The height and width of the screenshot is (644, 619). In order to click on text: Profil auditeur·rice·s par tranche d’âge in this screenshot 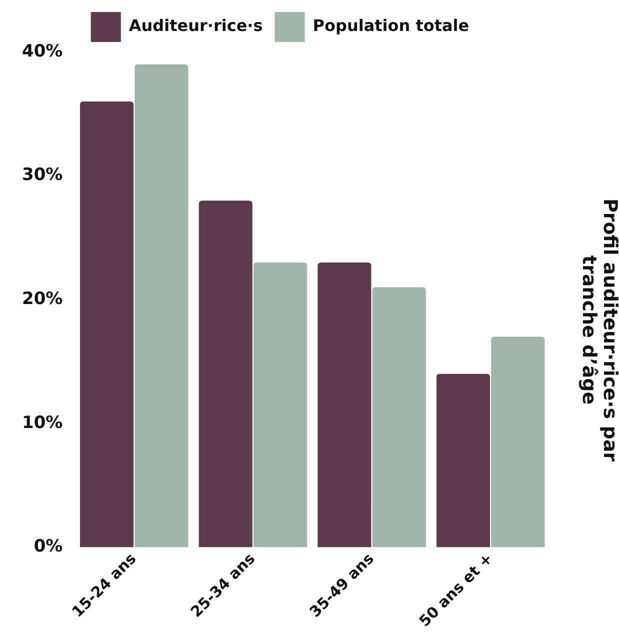, I will do `click(598, 330)`.